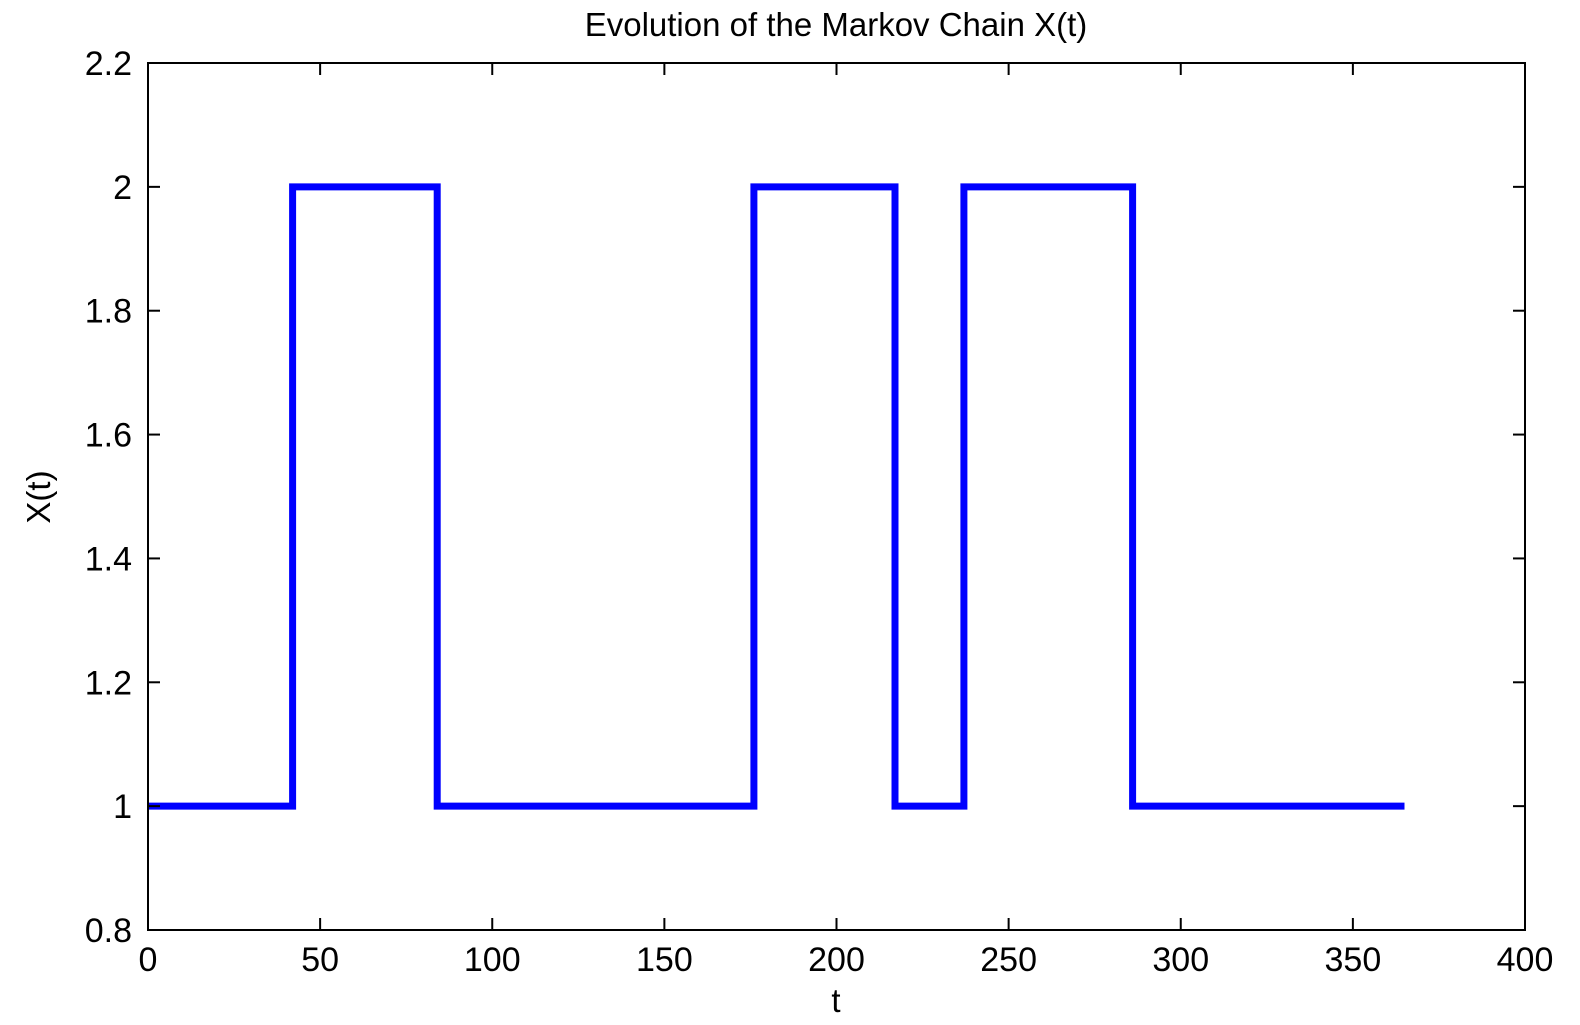  What do you see at coordinates (38, 496) in the screenshot?
I see `y-axis-title: X(t)` at bounding box center [38, 496].